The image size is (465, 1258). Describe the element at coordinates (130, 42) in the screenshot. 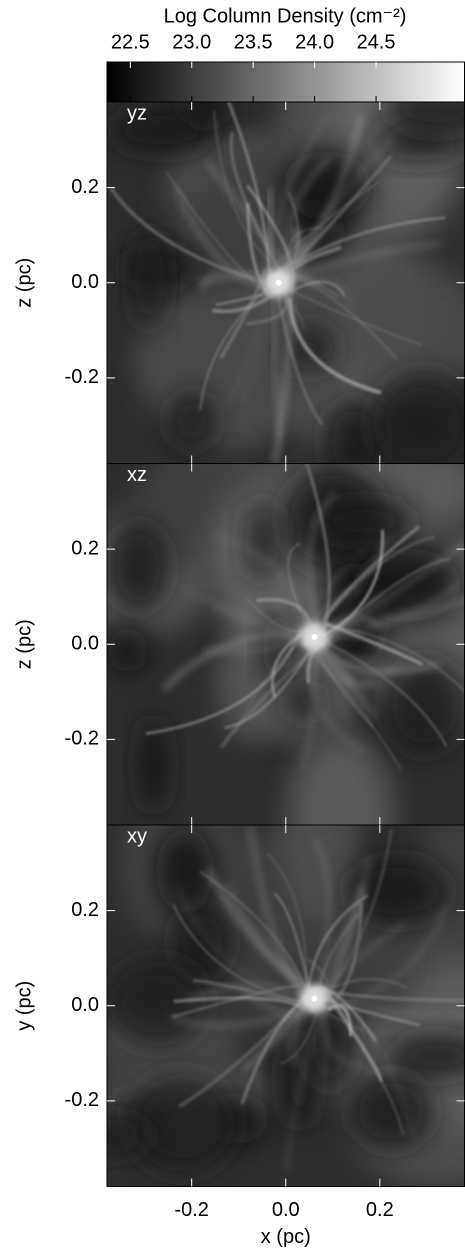

I see `colorbar-tick-label: 22.5` at that location.